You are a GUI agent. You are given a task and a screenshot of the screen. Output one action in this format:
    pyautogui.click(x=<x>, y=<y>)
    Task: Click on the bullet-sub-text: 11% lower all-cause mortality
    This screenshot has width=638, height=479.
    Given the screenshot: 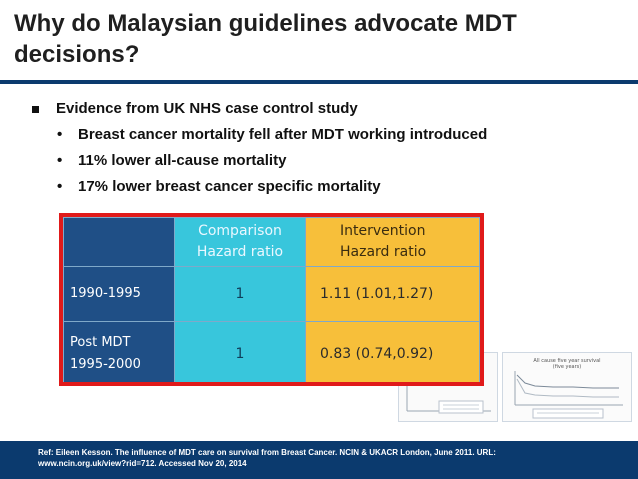 What is the action you would take?
    pyautogui.click(x=182, y=160)
    